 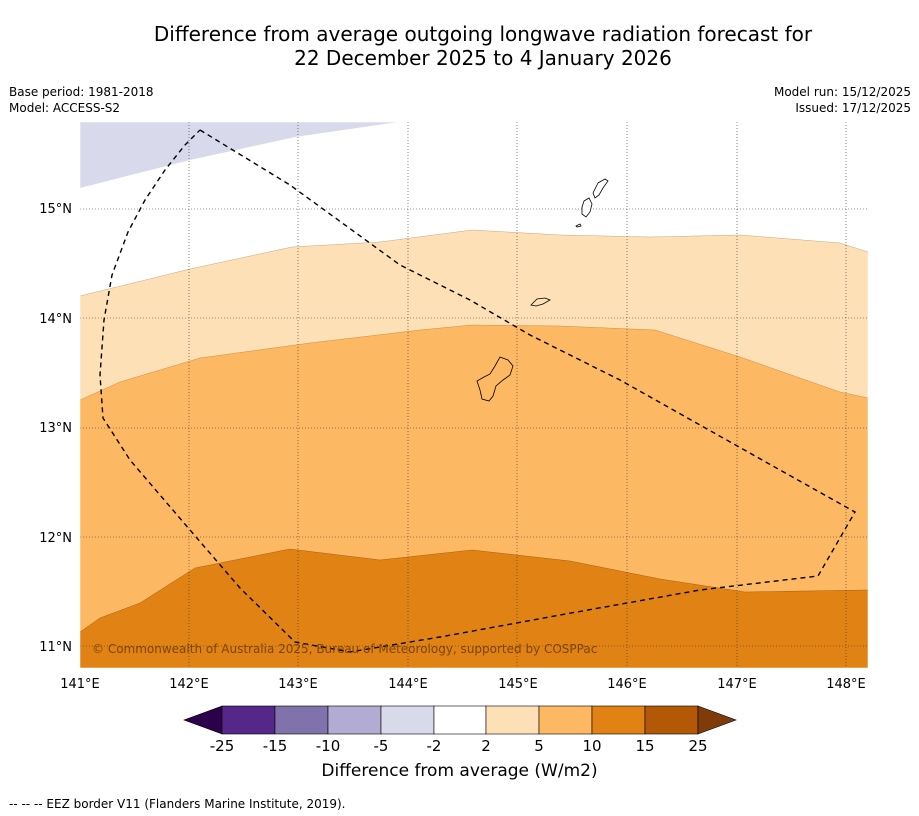 I want to click on model-name: Model: ACCESS-S2, so click(x=65, y=108).